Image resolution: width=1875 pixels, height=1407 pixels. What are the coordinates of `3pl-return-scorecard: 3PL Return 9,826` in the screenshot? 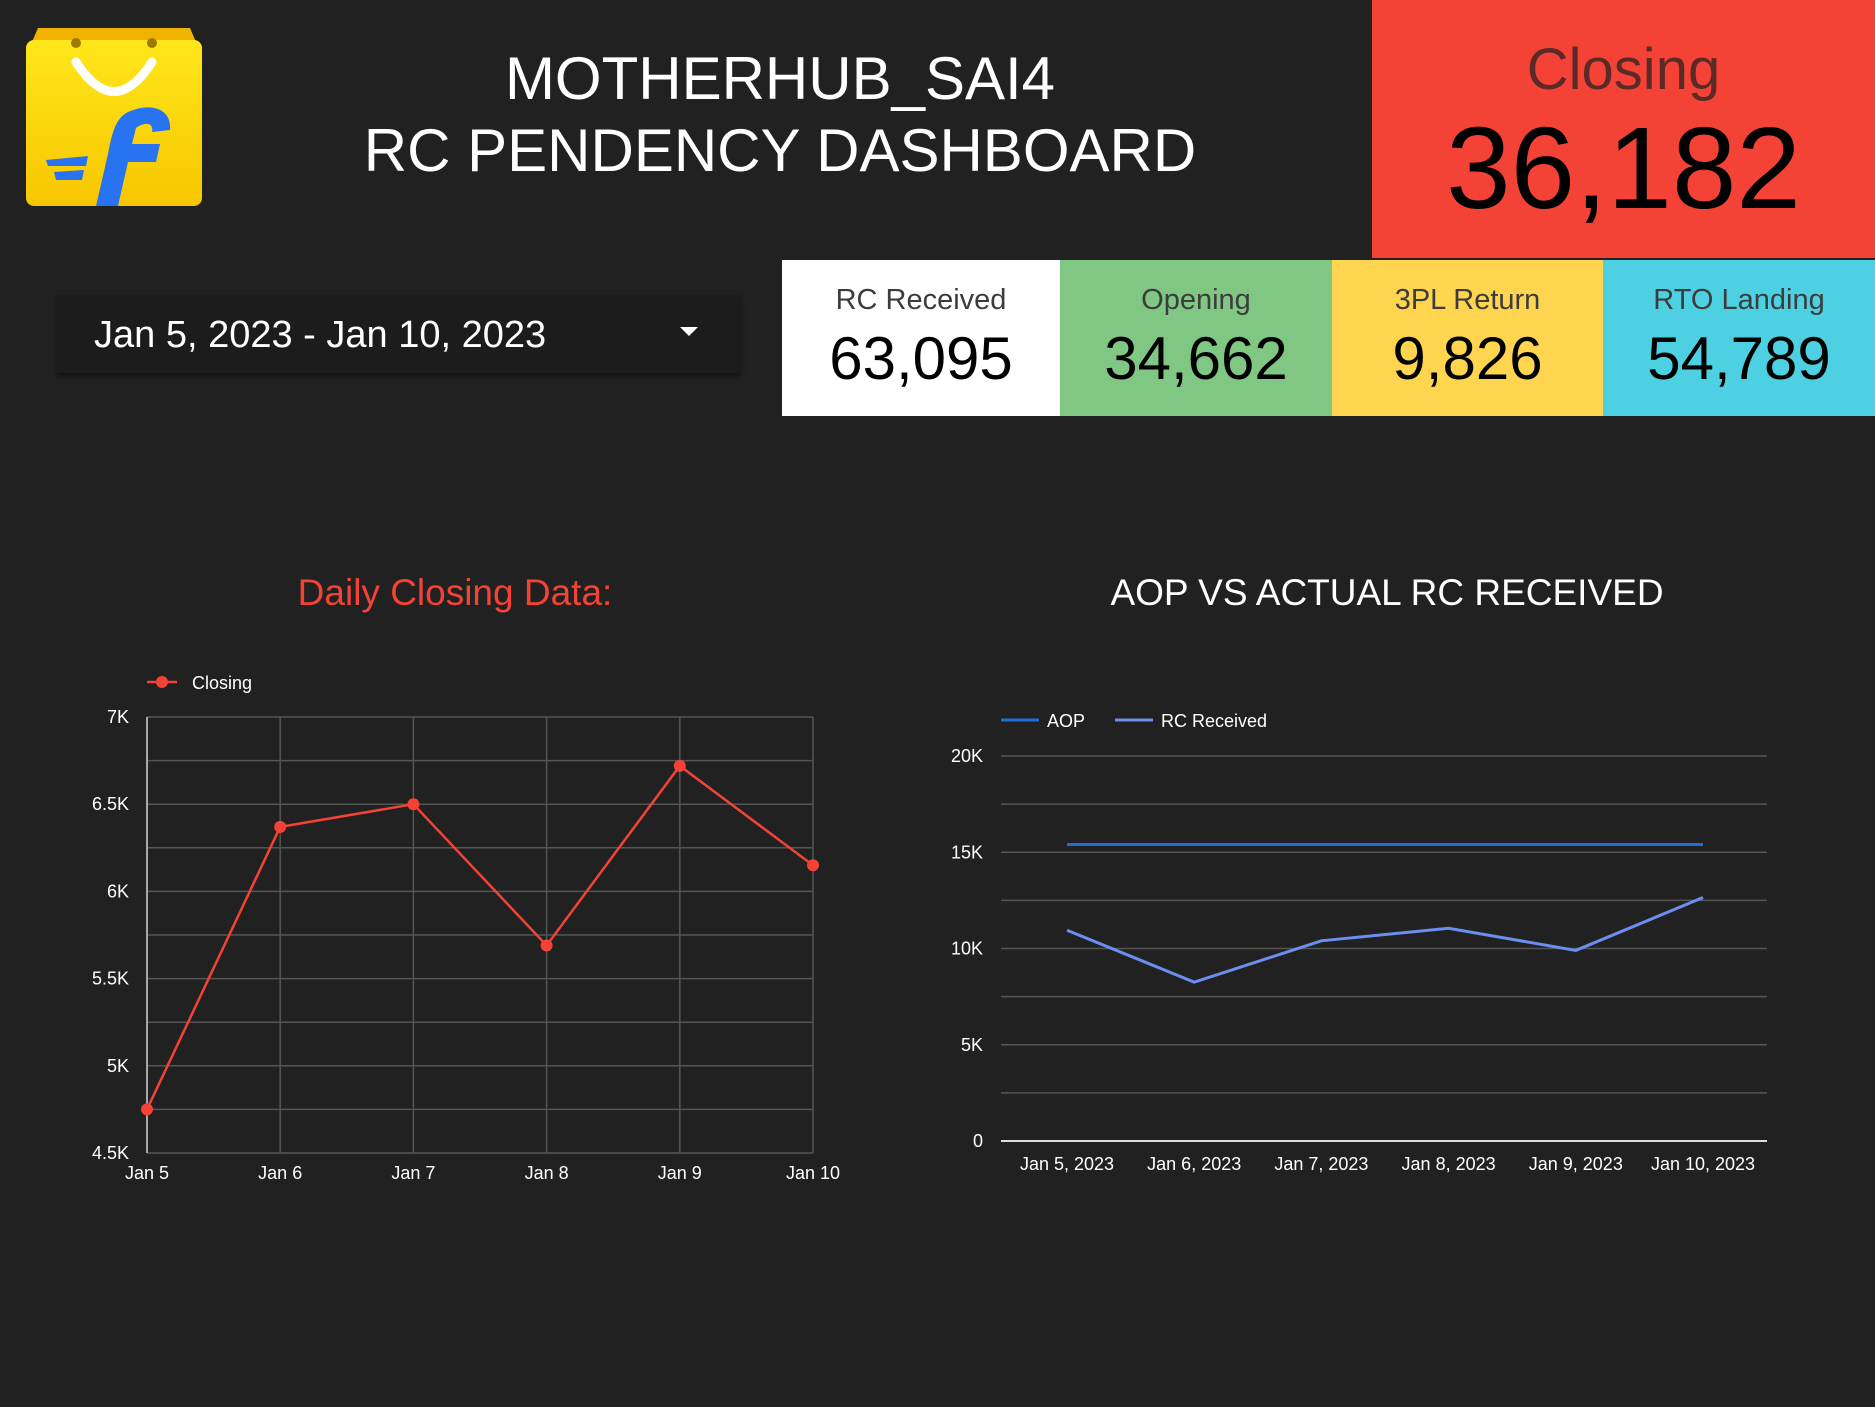 It's located at (1467, 338).